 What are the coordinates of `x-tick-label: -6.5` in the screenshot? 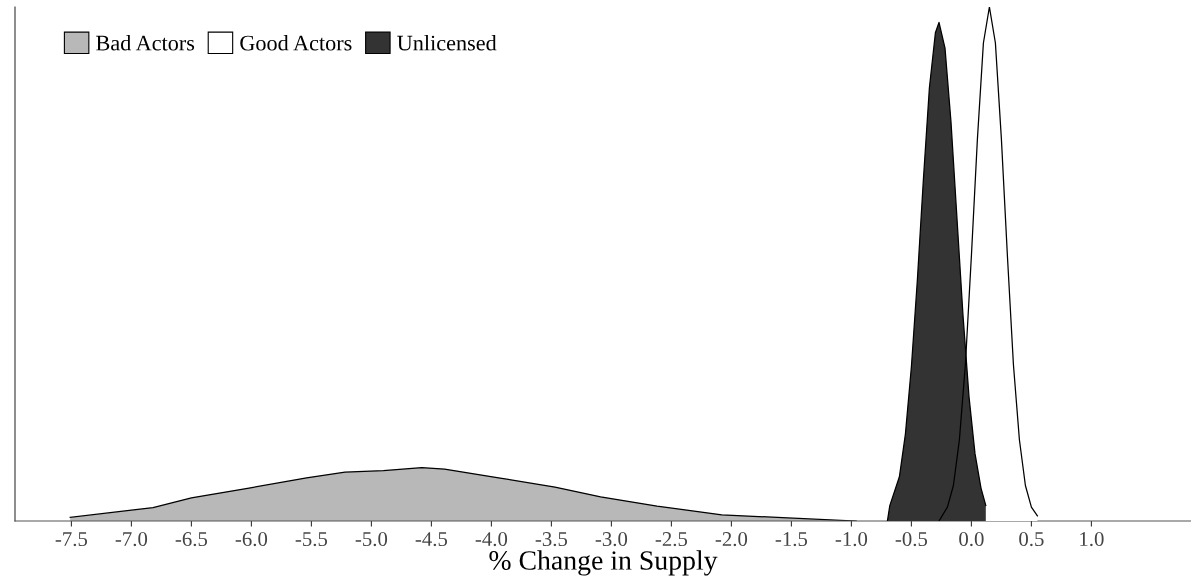 It's located at (191, 539).